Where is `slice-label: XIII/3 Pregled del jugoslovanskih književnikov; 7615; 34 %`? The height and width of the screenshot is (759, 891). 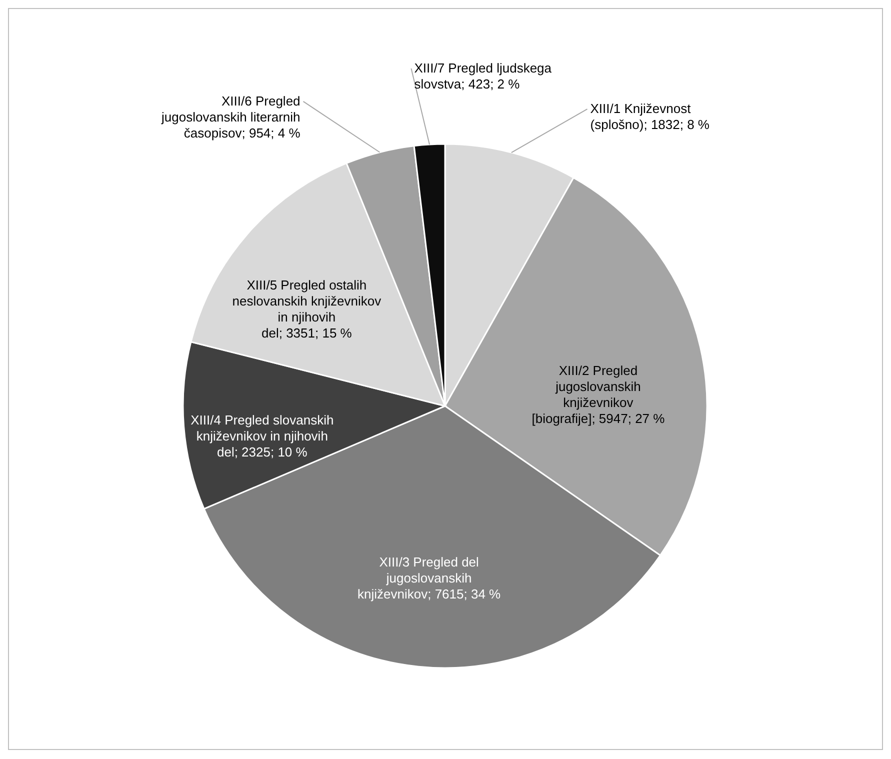 slice-label: XIII/3 Pregled del jugoslovanskih književnikov; 7615; 34 % is located at coordinates (430, 578).